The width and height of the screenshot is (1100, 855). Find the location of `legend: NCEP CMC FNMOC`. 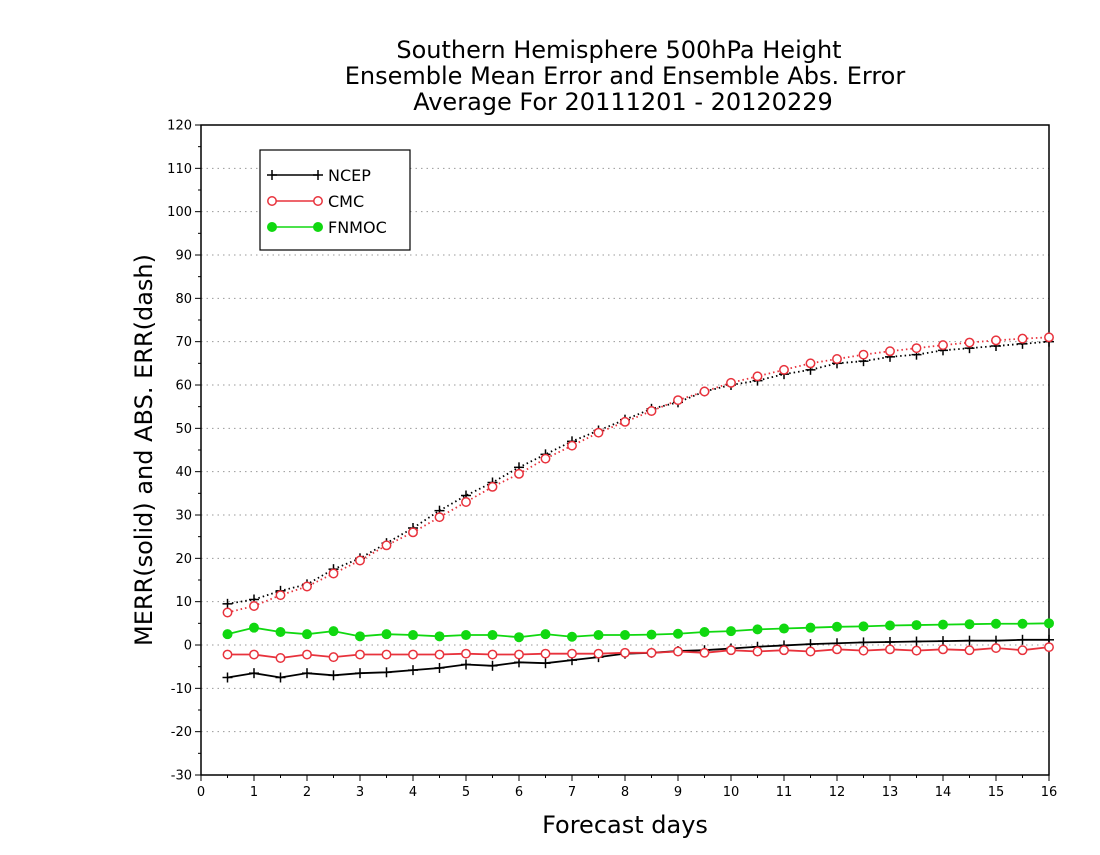

legend: NCEP CMC FNMOC is located at coordinates (335, 200).